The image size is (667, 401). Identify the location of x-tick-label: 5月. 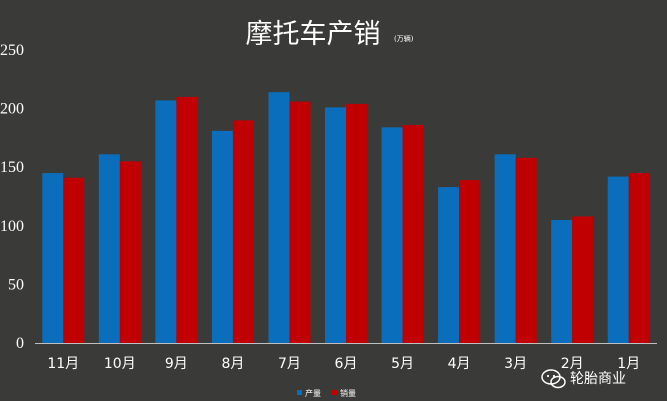
(402, 364).